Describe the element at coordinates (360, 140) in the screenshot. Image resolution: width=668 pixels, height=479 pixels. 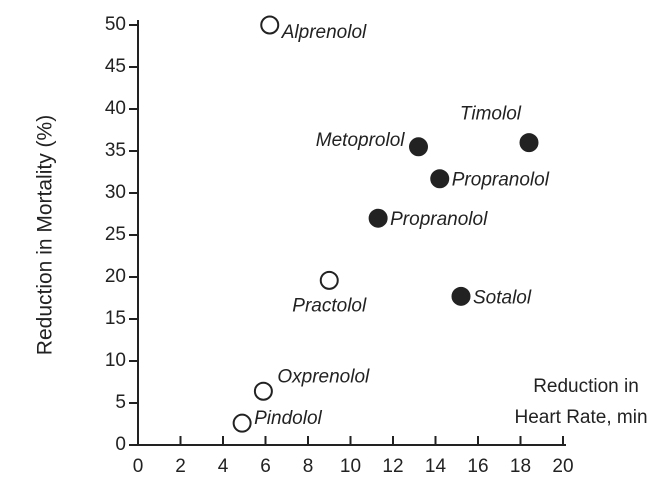
I see `point-label: Metoprolol` at that location.